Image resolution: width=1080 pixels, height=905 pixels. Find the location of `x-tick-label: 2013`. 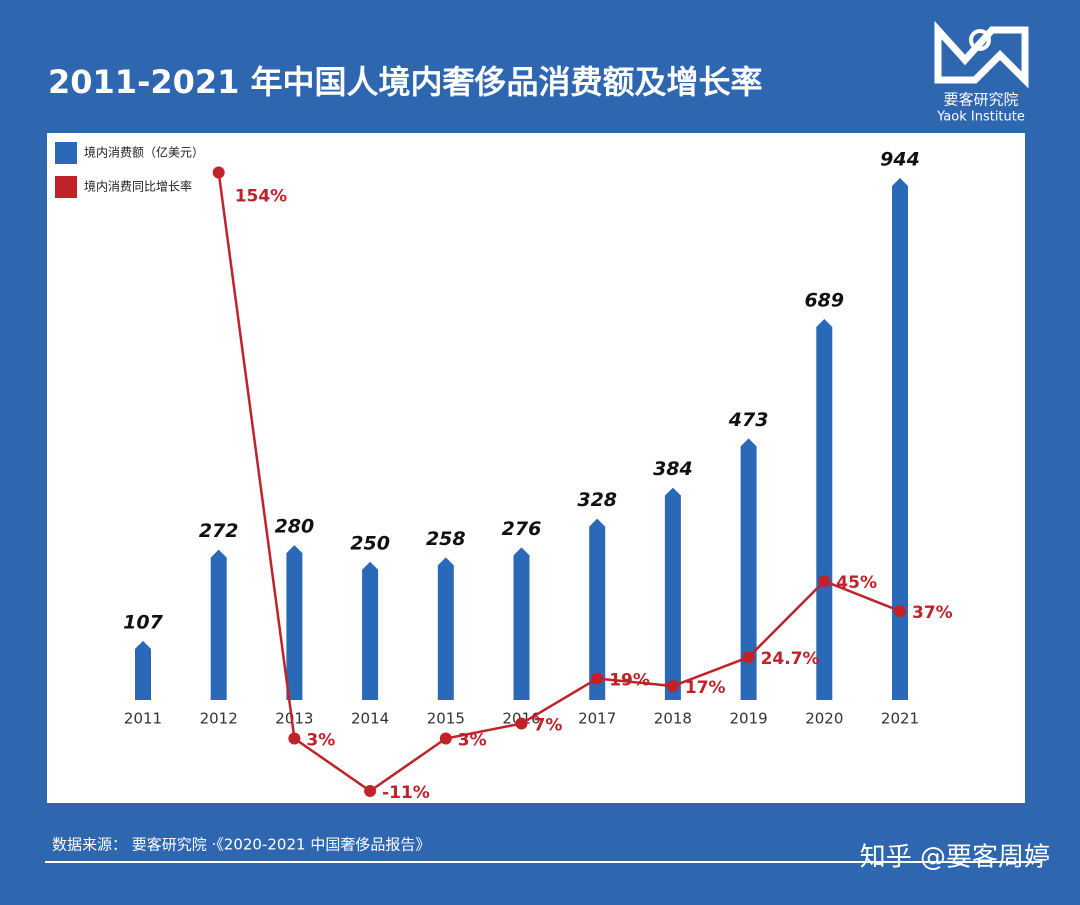

x-tick-label: 2013 is located at coordinates (294, 719).